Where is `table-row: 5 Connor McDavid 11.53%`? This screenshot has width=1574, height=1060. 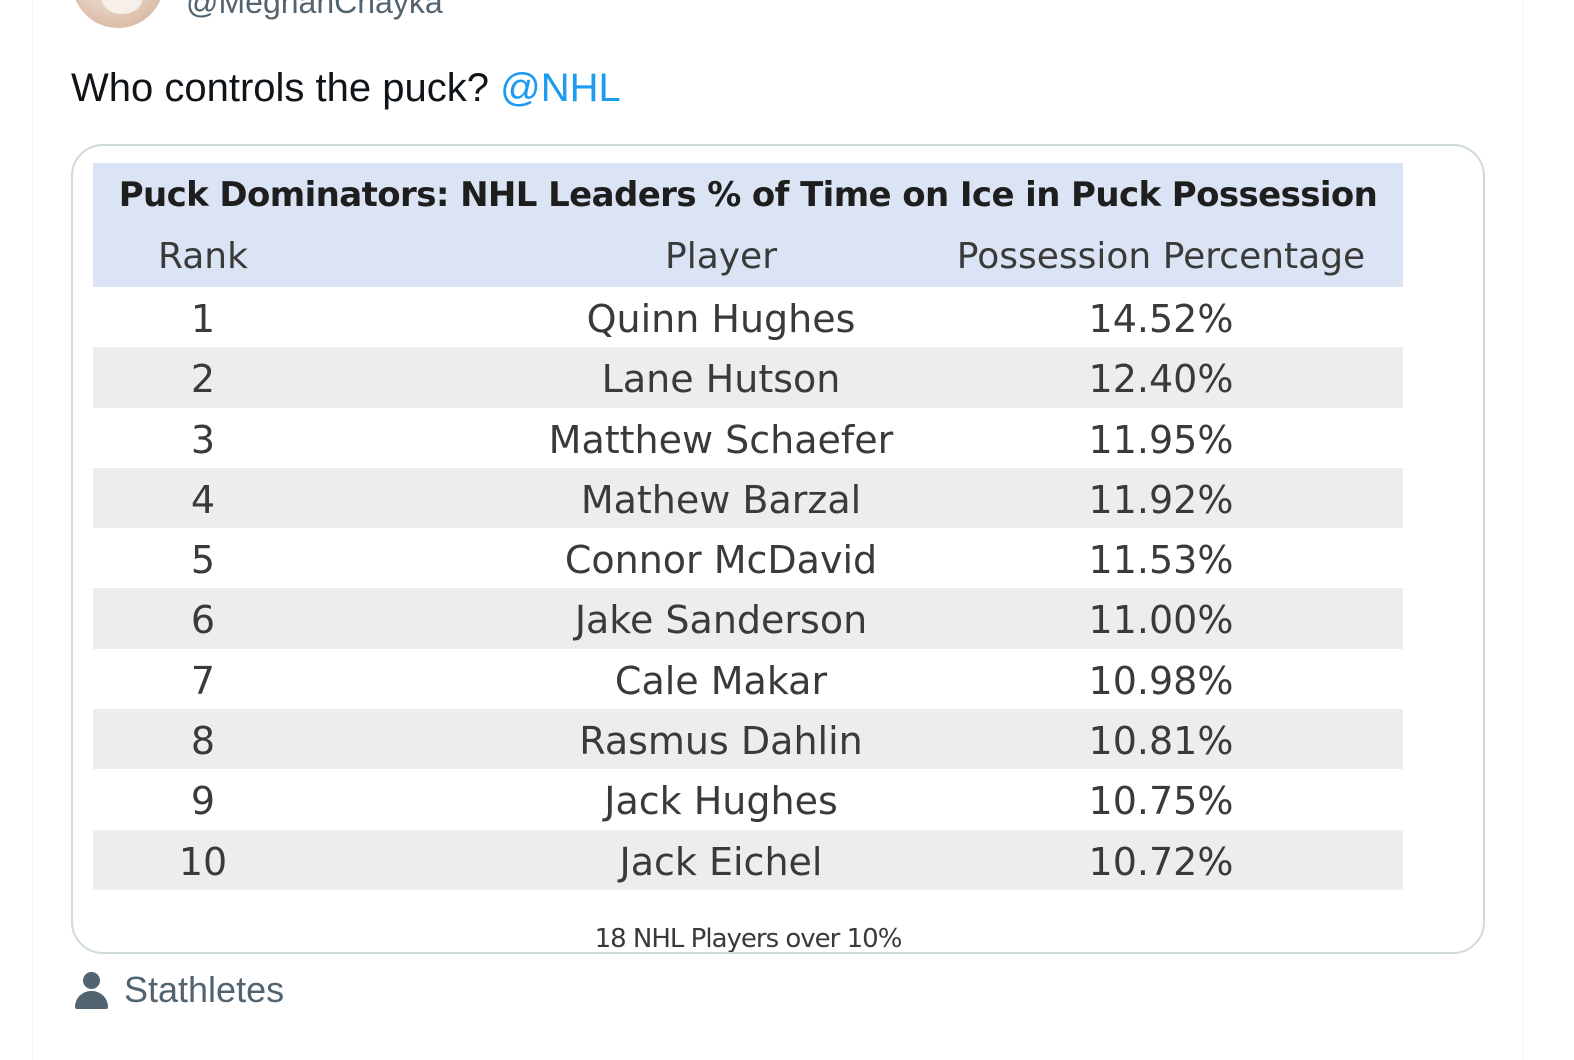 table-row: 5 Connor McDavid 11.53% is located at coordinates (748, 558).